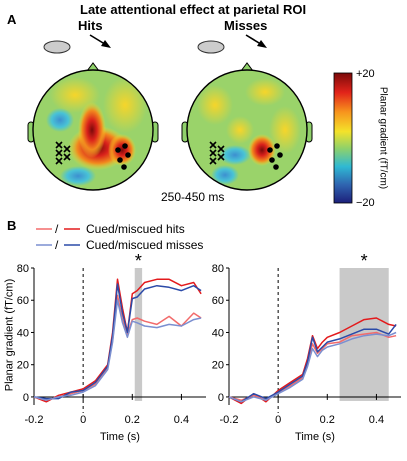 The height and width of the screenshot is (461, 407). I want to click on legend-hits-label: Cued/miscued hits, so click(135, 229).